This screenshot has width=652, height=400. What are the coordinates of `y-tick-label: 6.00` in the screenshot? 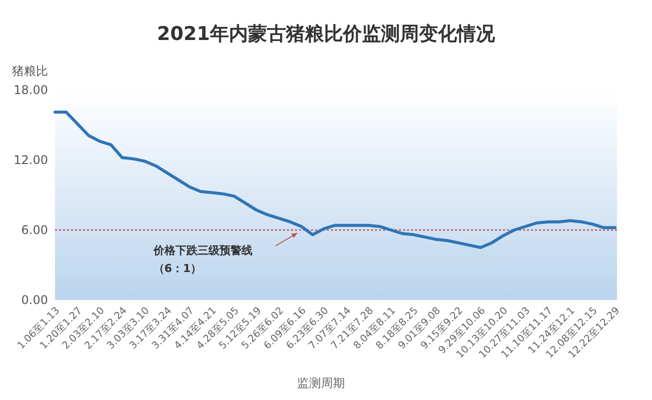 It's located at (34, 230).